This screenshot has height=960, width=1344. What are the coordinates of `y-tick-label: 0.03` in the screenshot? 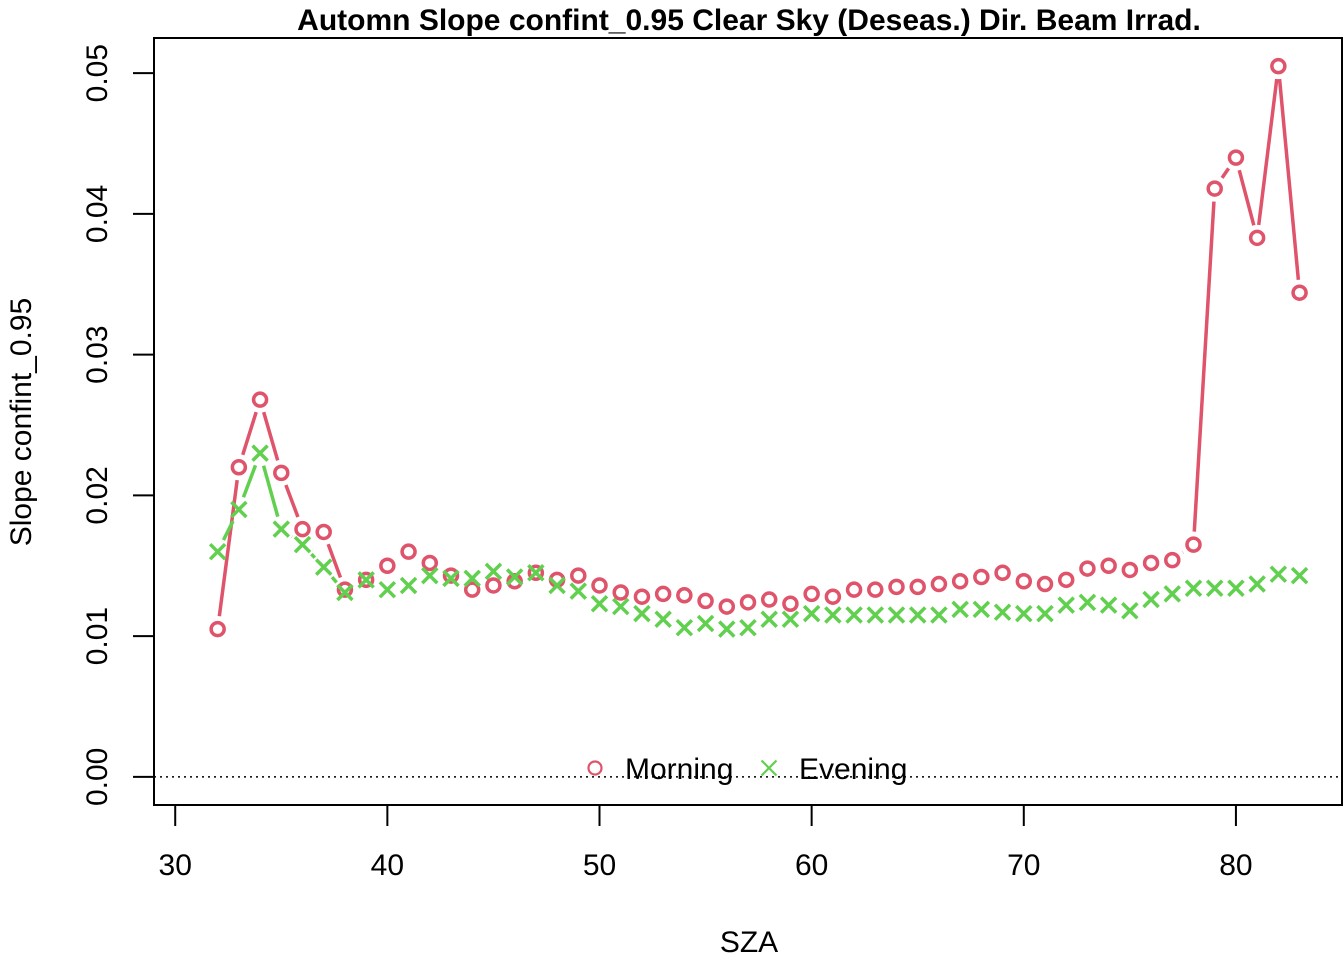 It's located at (97, 354).